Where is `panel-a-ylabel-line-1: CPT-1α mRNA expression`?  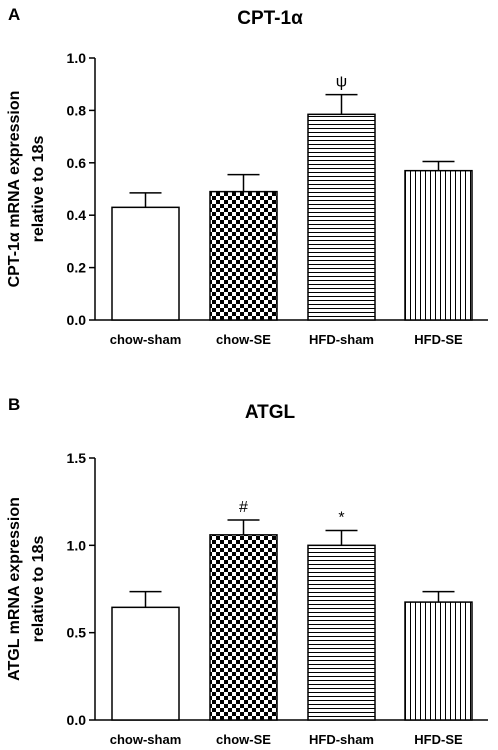 panel-a-ylabel-line-1: CPT-1α mRNA expression is located at coordinates (14, 189).